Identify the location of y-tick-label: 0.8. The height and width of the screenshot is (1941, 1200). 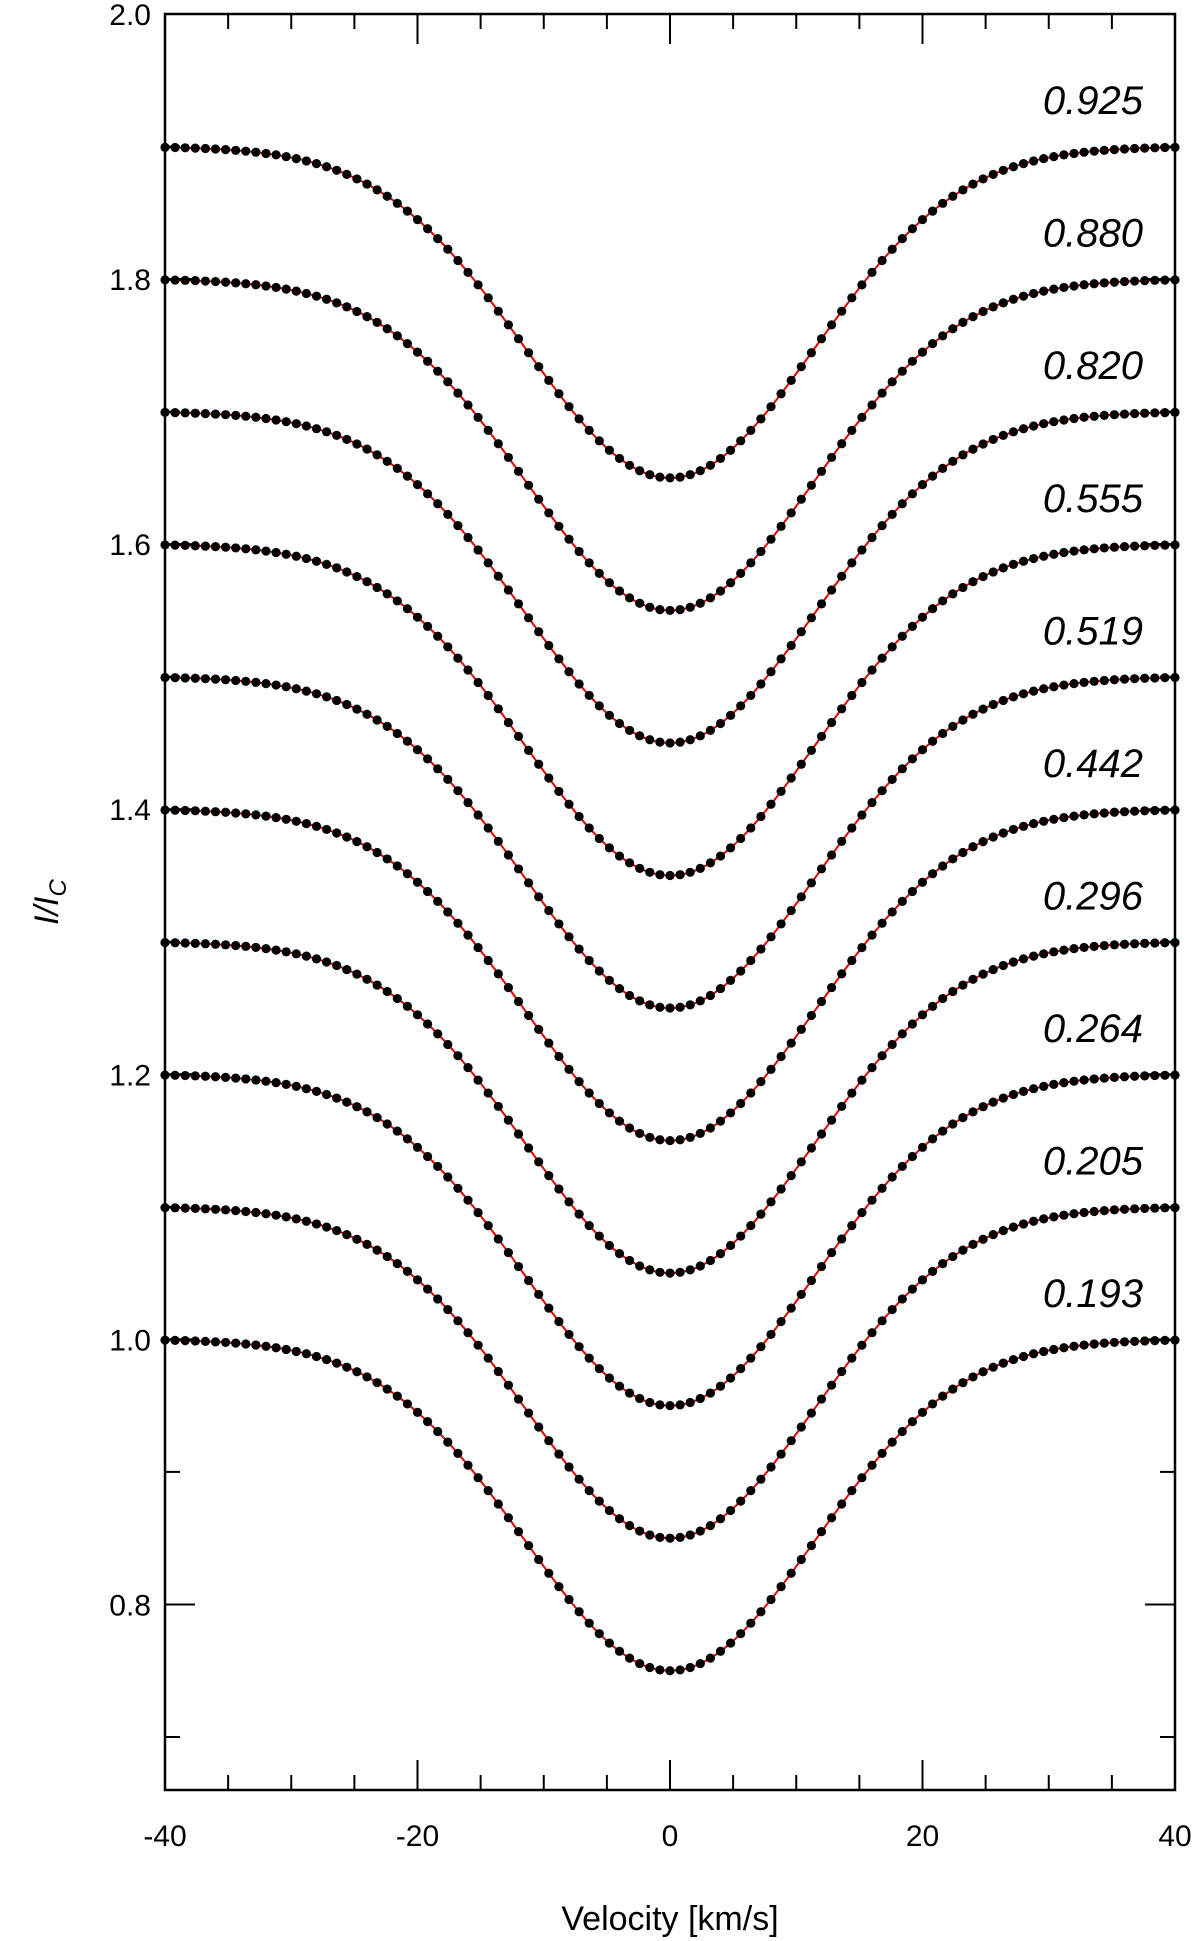
(130, 1605).